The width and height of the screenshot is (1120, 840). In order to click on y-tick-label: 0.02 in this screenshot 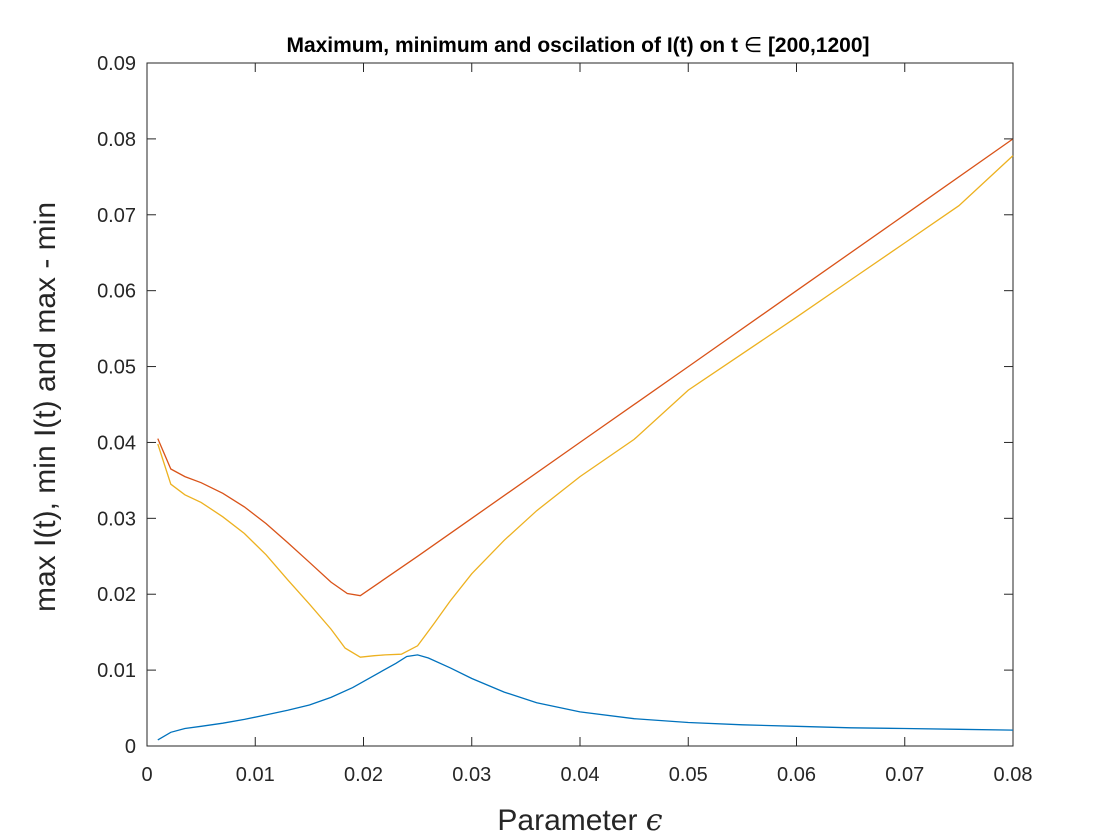, I will do `click(116, 595)`.